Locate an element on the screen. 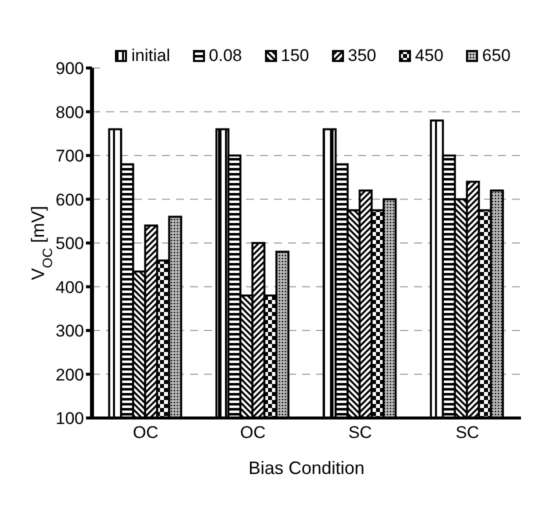 This screenshot has height=506, width=533. legend-label: 650 is located at coordinates (496, 56).